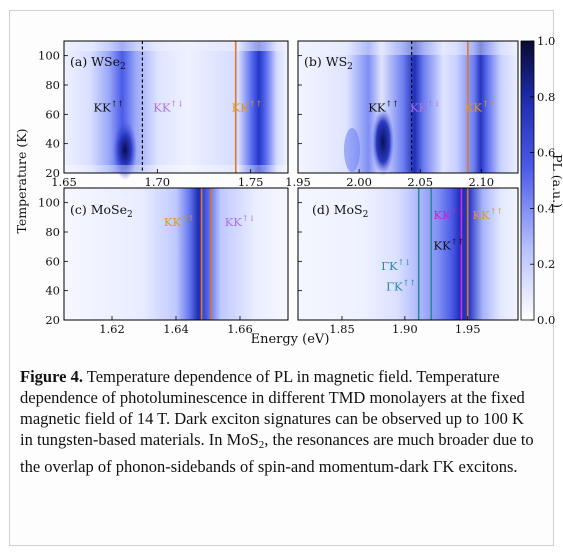  What do you see at coordinates (49, 203) in the screenshot?
I see `panel-c-y-tick-label-4: 100` at bounding box center [49, 203].